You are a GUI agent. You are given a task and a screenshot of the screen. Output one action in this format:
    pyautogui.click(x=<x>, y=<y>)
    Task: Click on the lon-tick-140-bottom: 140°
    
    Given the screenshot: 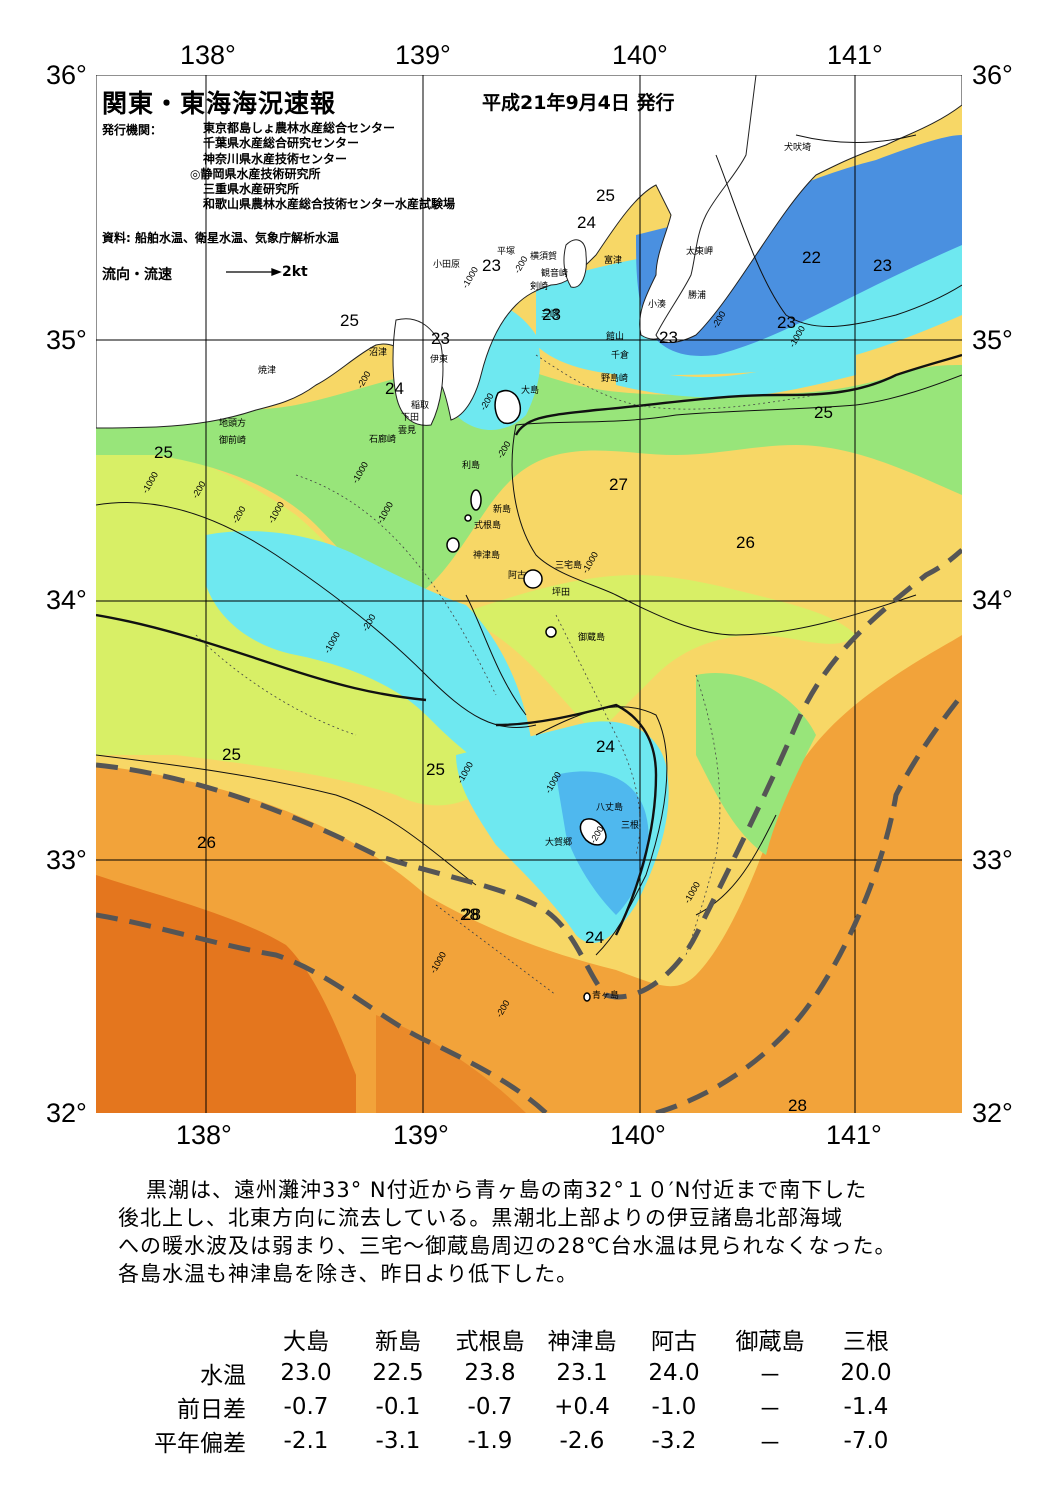 What is the action you would take?
    pyautogui.click(x=638, y=1135)
    